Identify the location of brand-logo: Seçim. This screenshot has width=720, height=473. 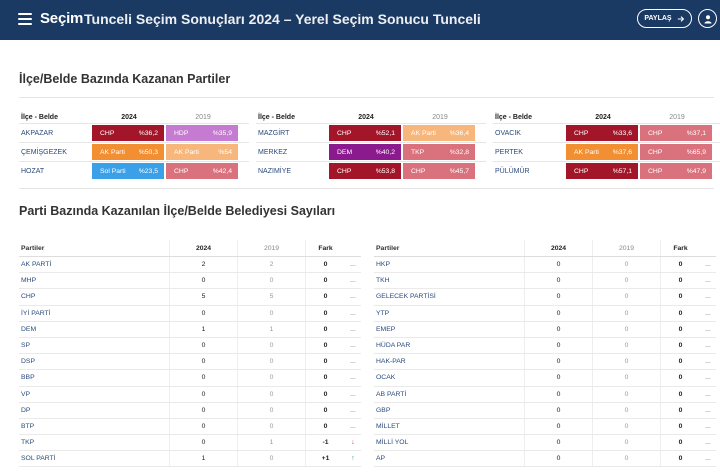
(62, 18).